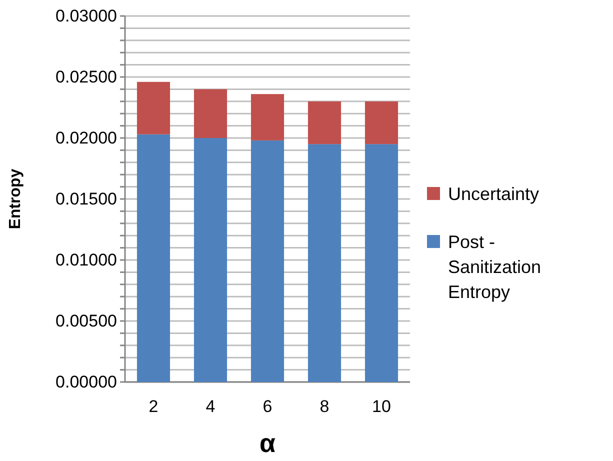 The height and width of the screenshot is (461, 613). What do you see at coordinates (86, 260) in the screenshot?
I see `y-tick-label: 0.01000` at bounding box center [86, 260].